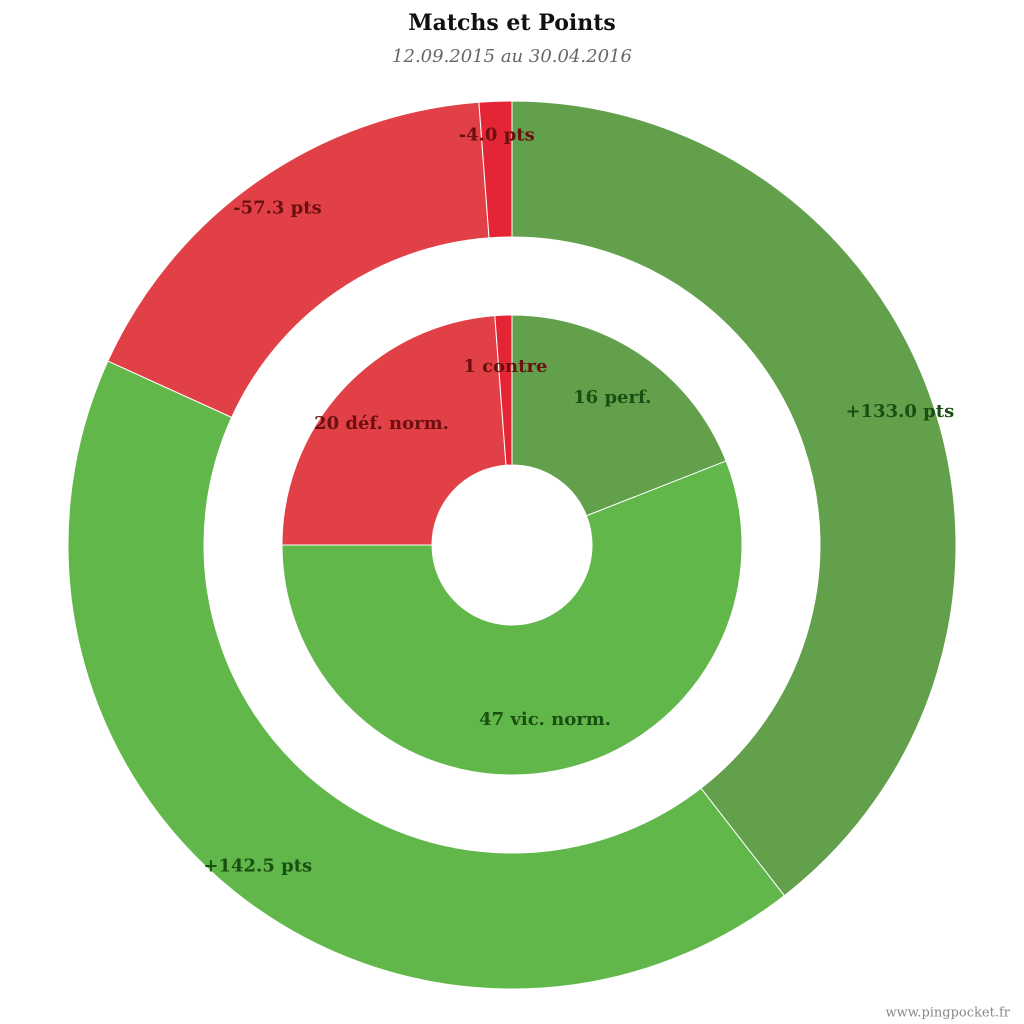 The width and height of the screenshot is (1024, 1024). Describe the element at coordinates (947, 1013) in the screenshot. I see `footer: www.pingpocket.fr` at that location.